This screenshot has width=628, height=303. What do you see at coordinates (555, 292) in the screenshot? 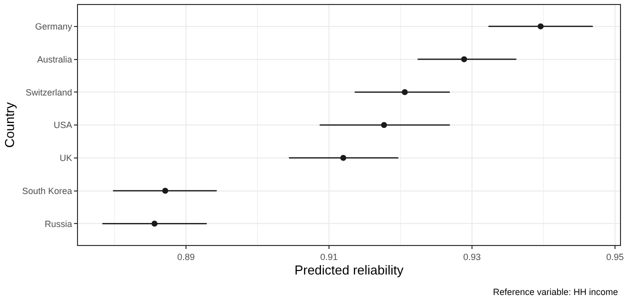
I see `text: Reference variable: HH income` at bounding box center [555, 292].